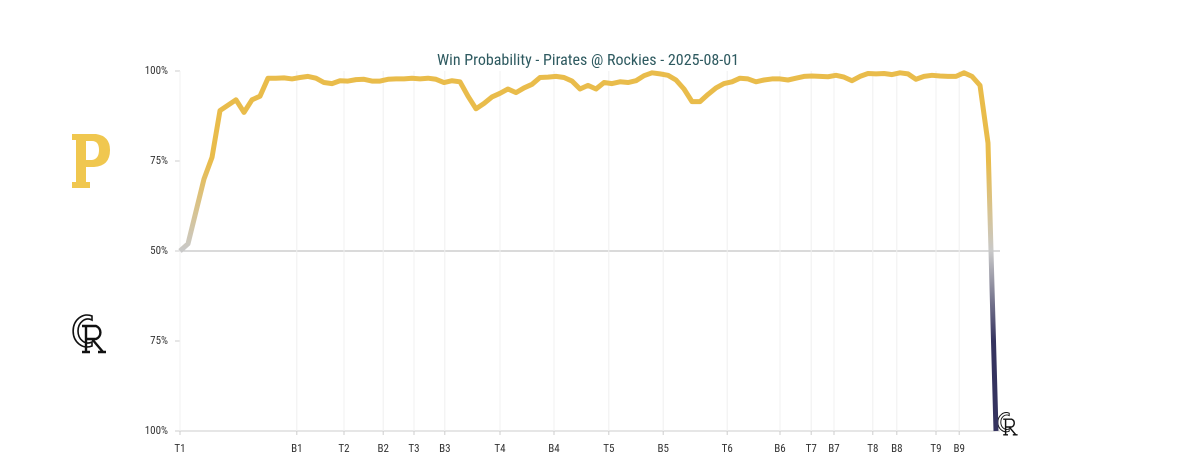 This screenshot has width=1179, height=471. Describe the element at coordinates (779, 448) in the screenshot. I see `x-tick-label: B6` at that location.